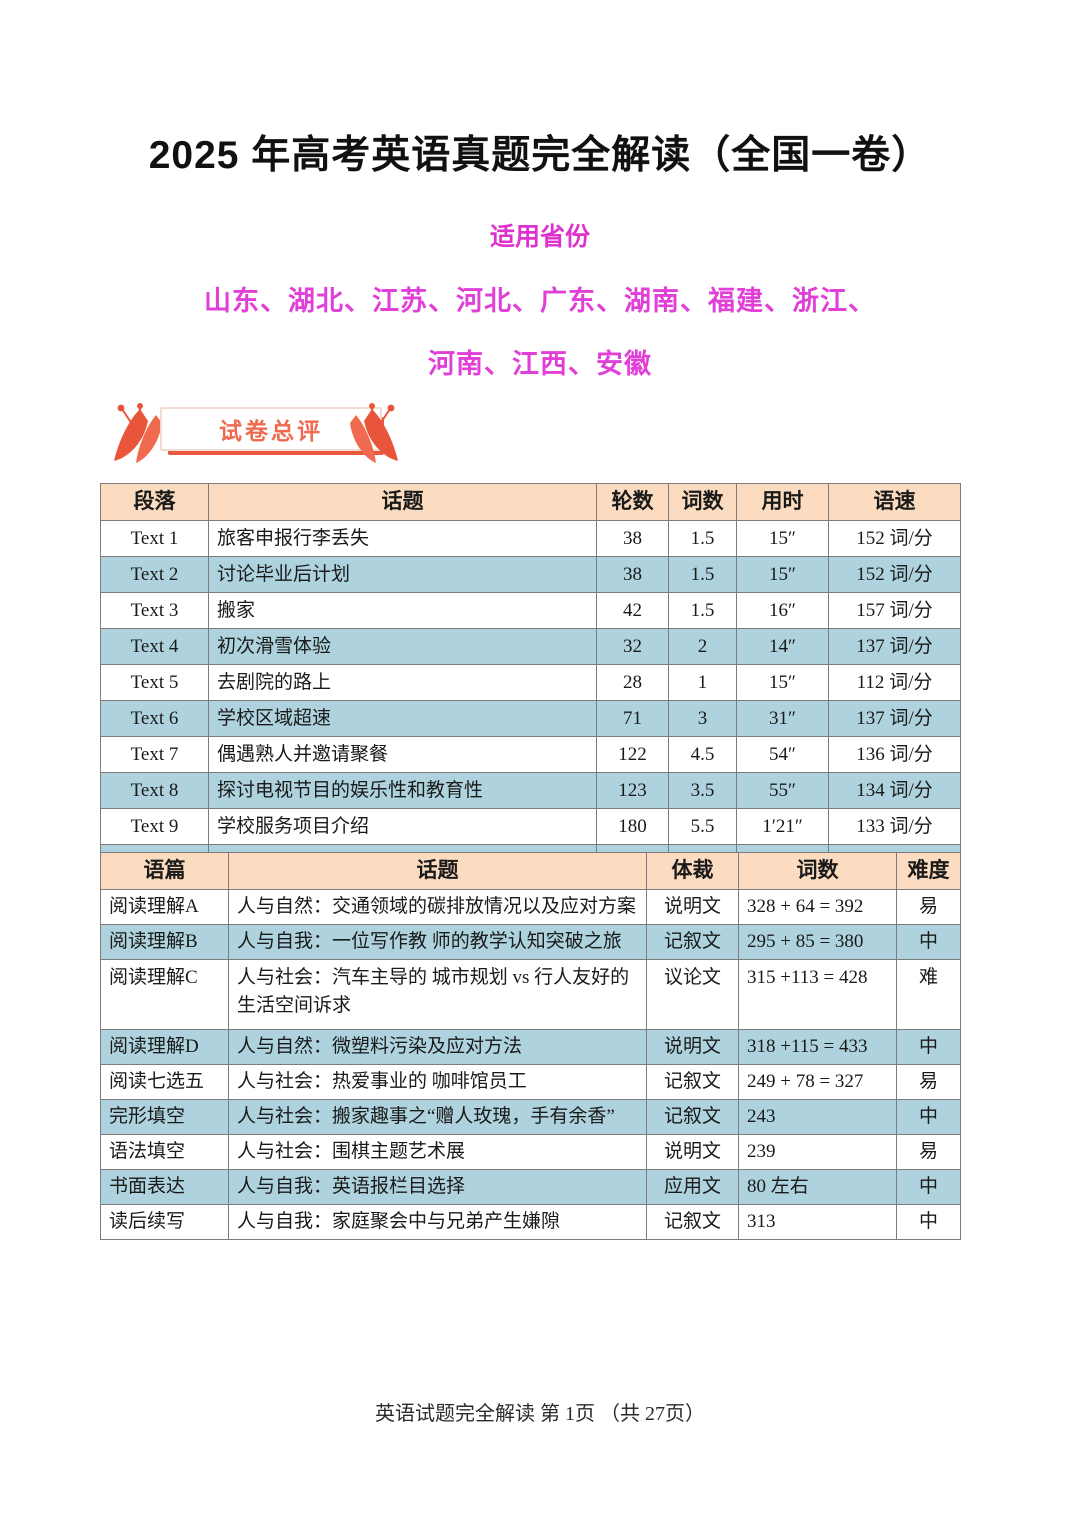 This screenshot has width=1080, height=1527. Describe the element at coordinates (437, 1187) in the screenshot. I see `cell-topic: 人与自我：英语报栏目选择` at that location.